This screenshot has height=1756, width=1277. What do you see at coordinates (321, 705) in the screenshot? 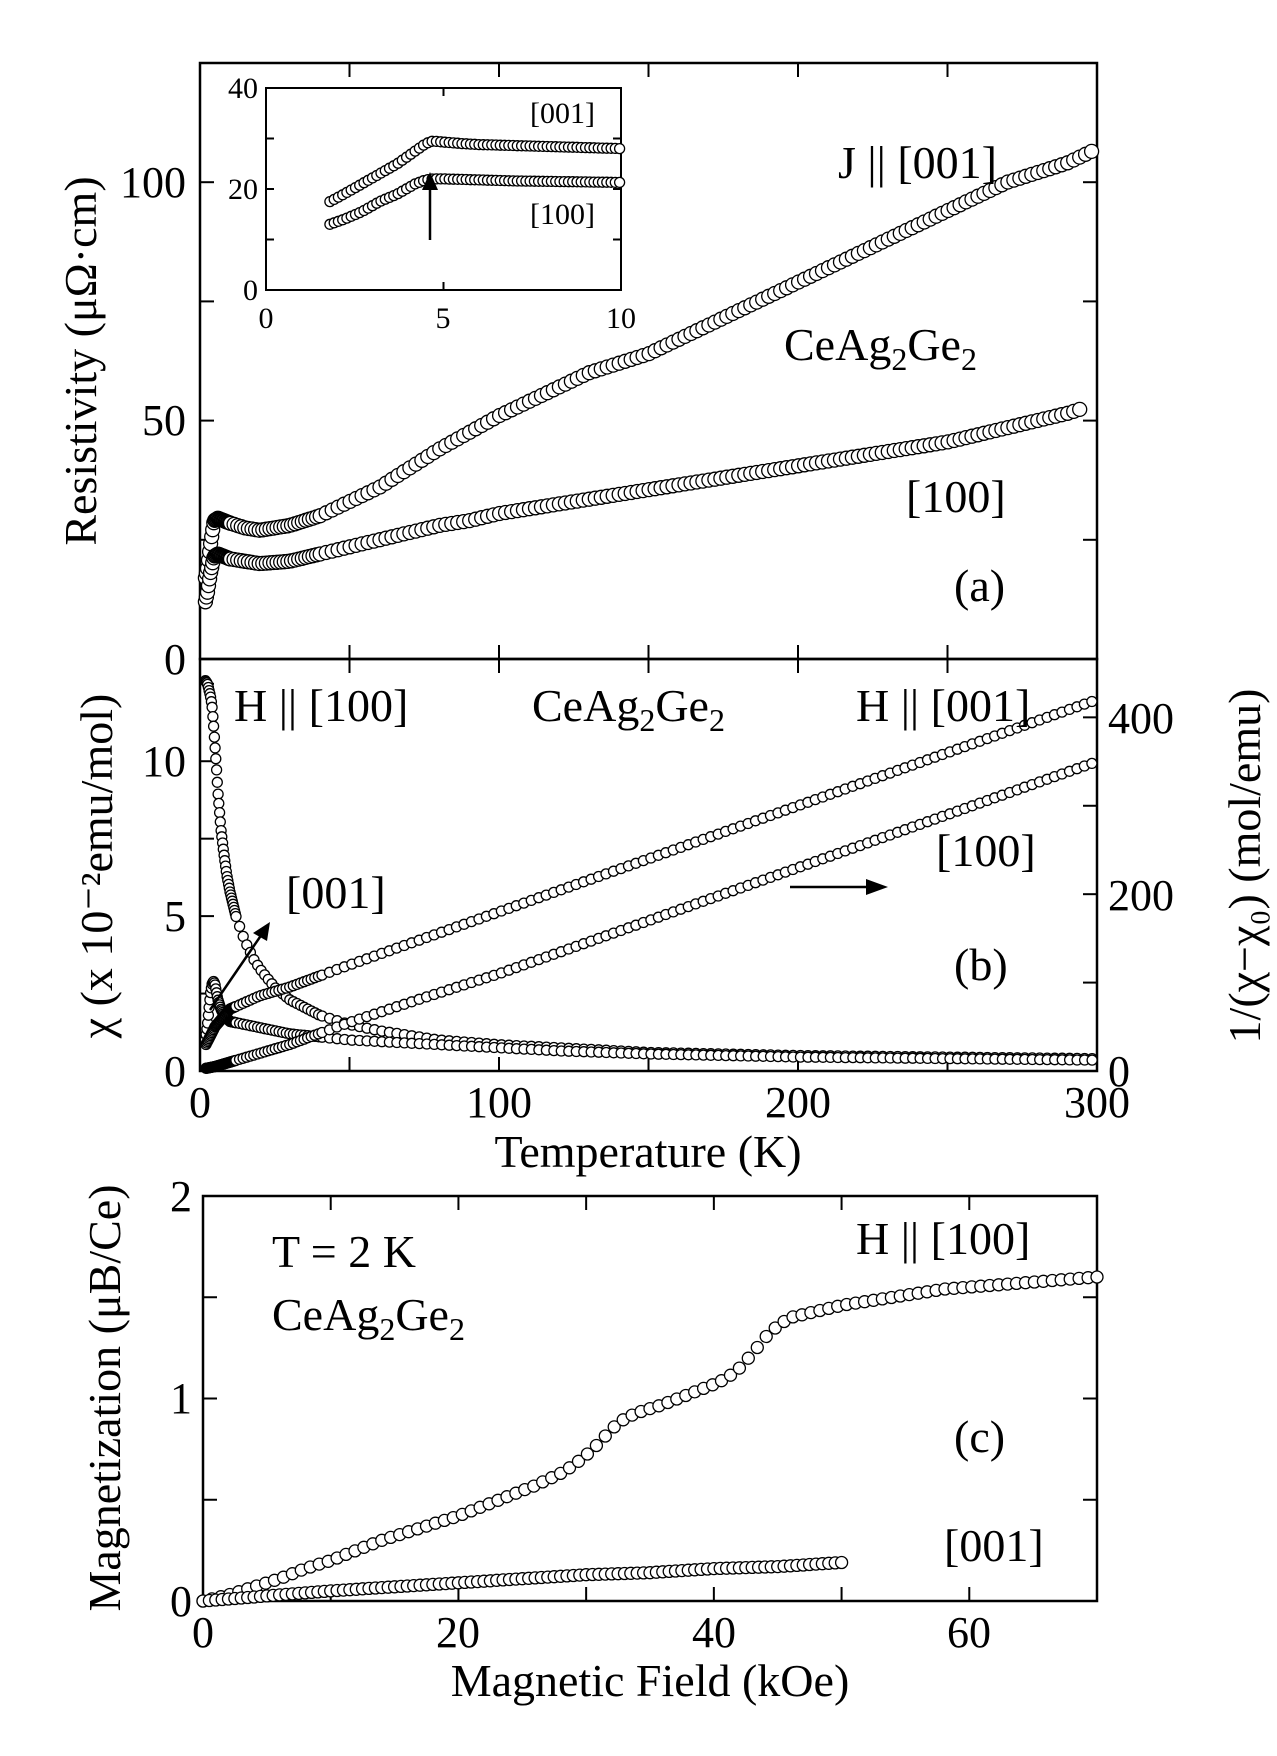
I see `panel-b-field100-label: H || [100]` at bounding box center [321, 705].